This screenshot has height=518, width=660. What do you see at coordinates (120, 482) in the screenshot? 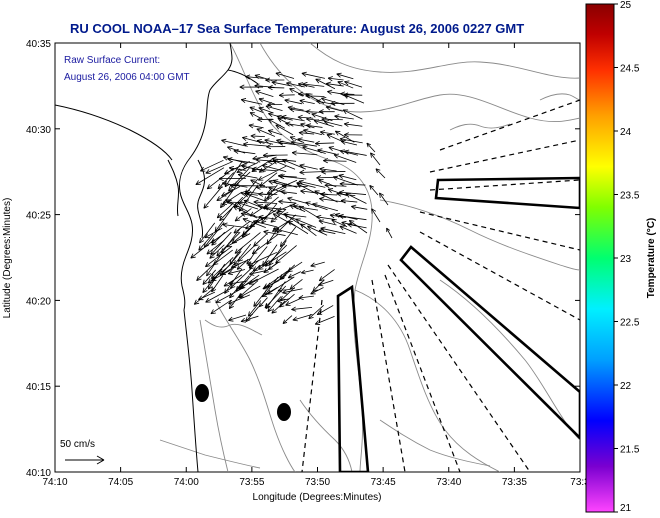
I see `x-tick-label: 74:05` at bounding box center [120, 482].